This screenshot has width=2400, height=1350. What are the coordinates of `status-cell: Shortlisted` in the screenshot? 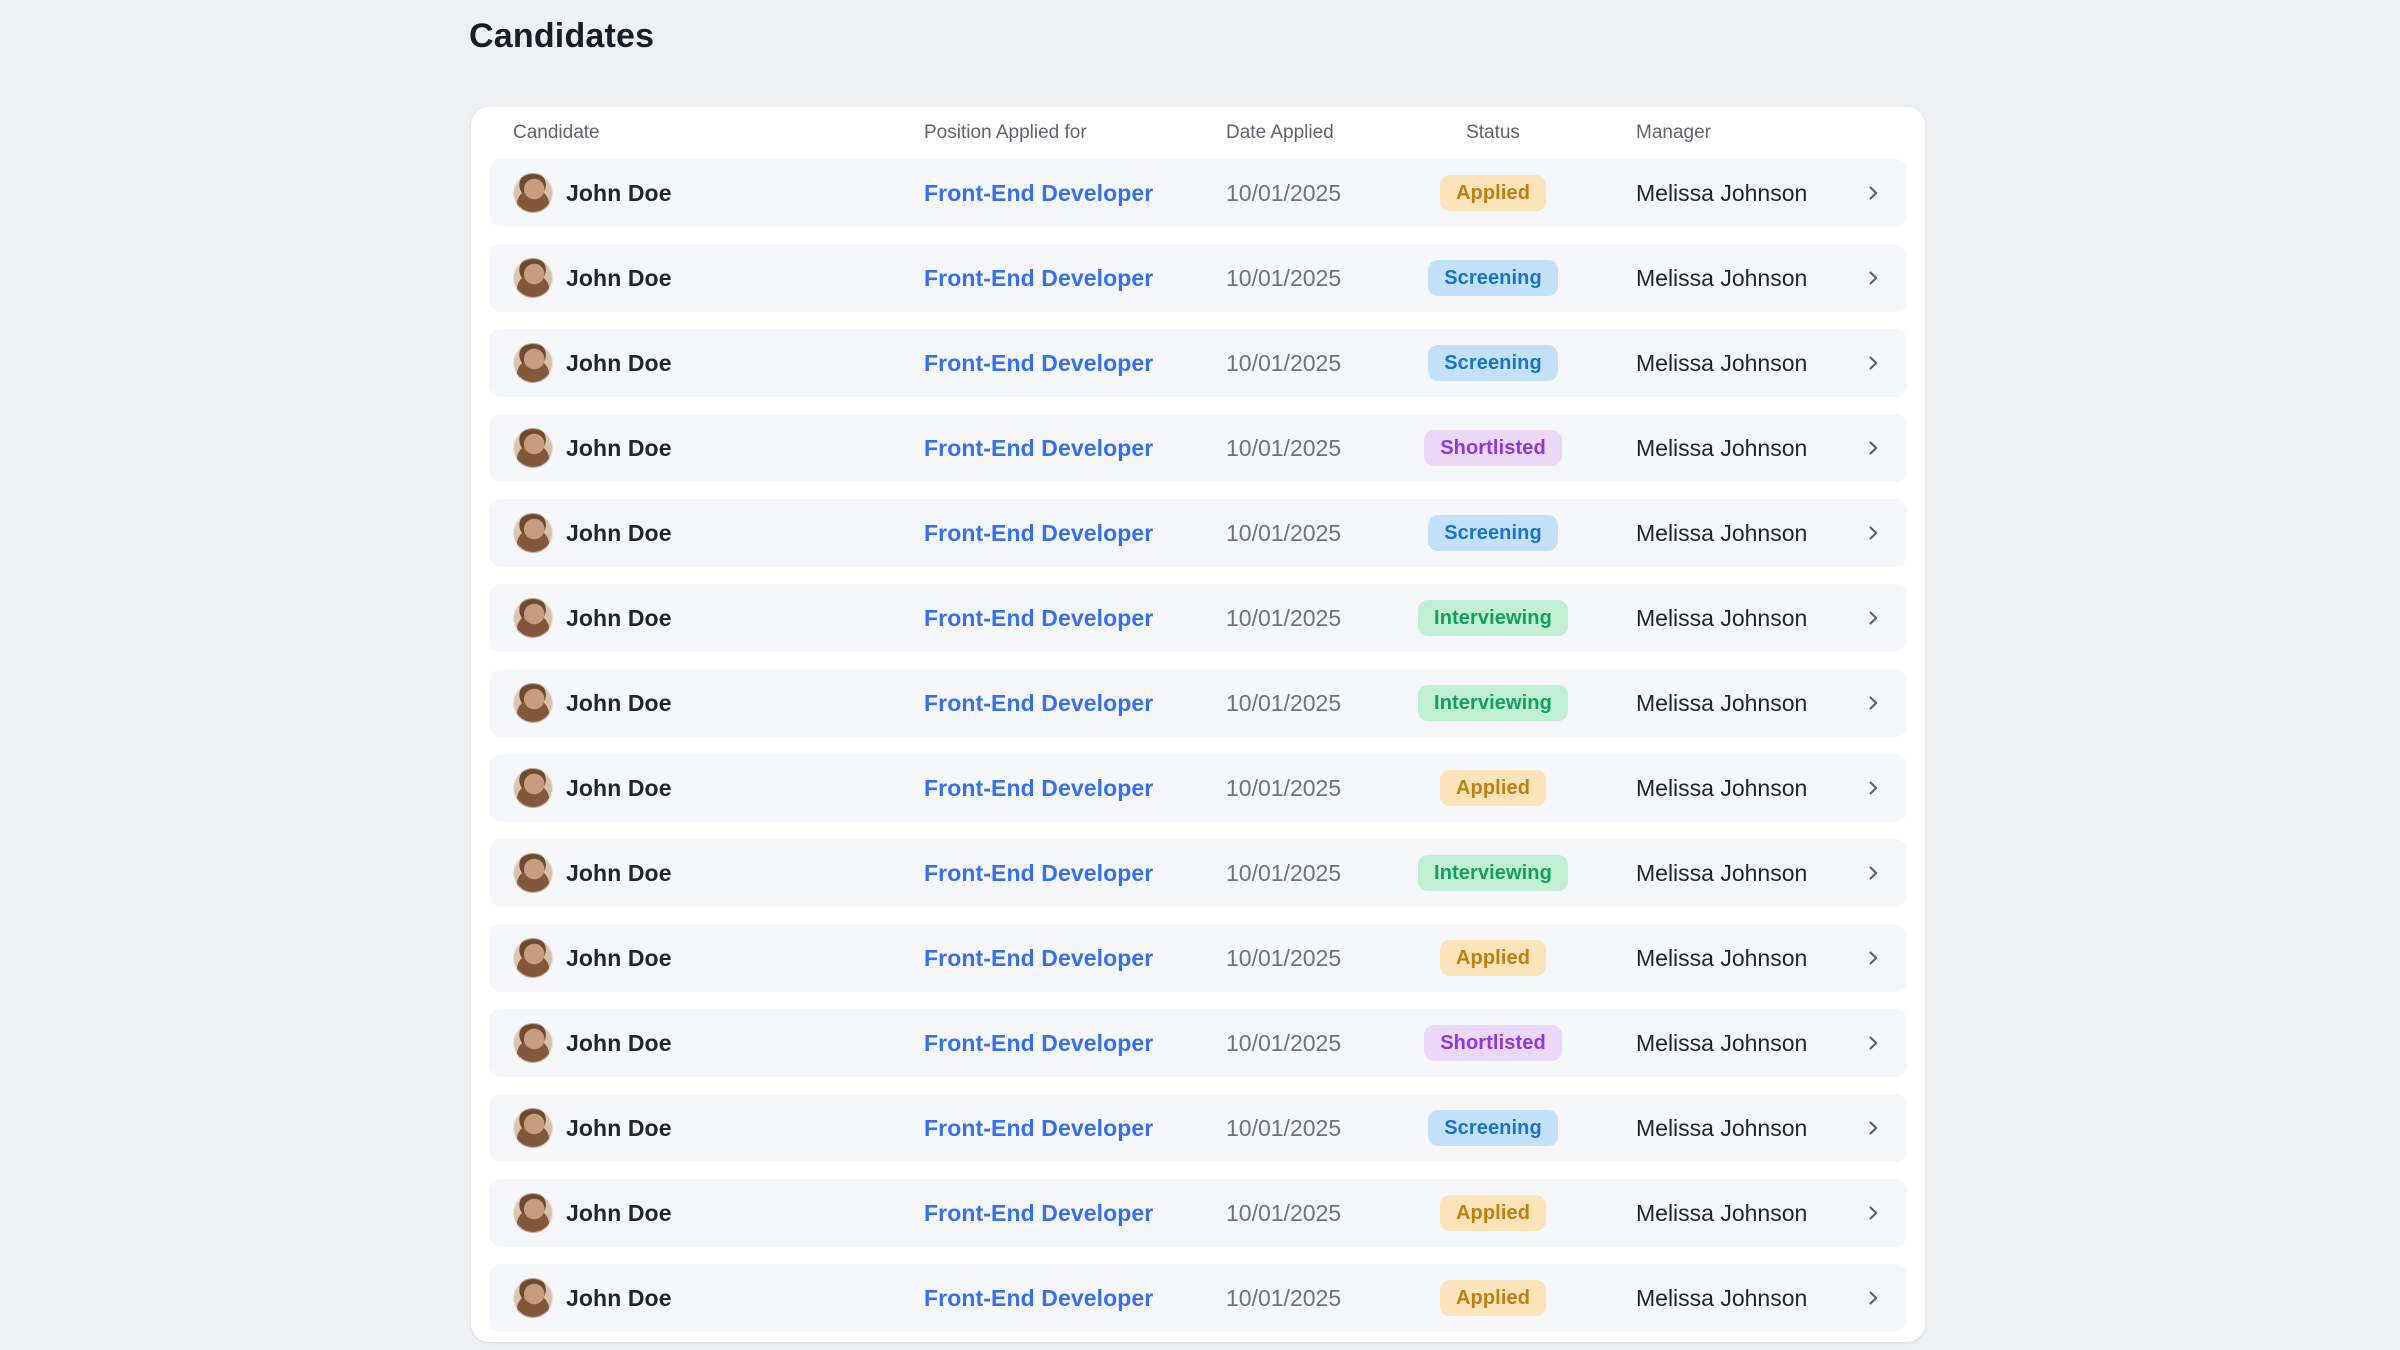 It's located at (1493, 1043).